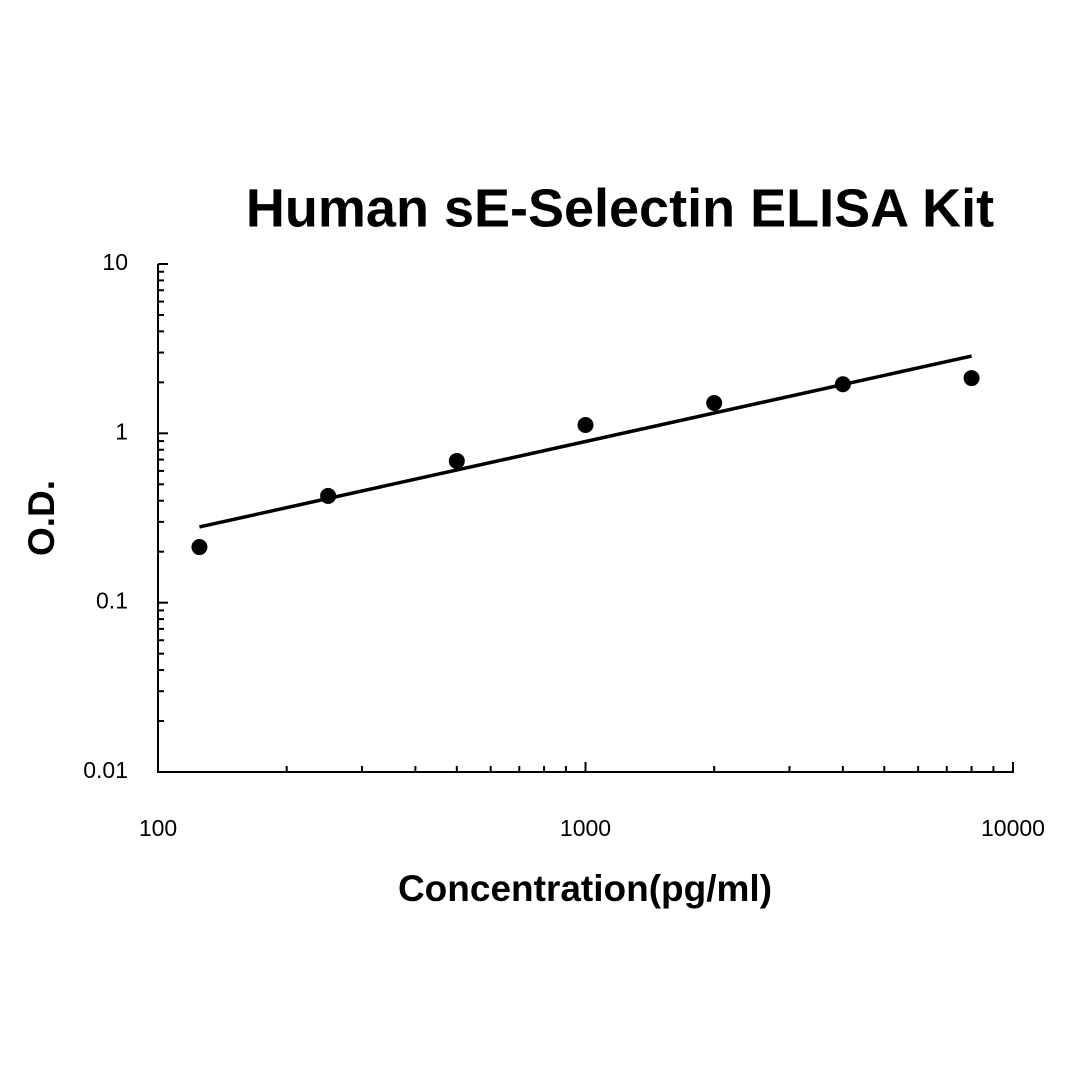 The image size is (1080, 1080). Describe the element at coordinates (620, 208) in the screenshot. I see `chart-title: Human sE-Selectin ELISA Kit` at that location.